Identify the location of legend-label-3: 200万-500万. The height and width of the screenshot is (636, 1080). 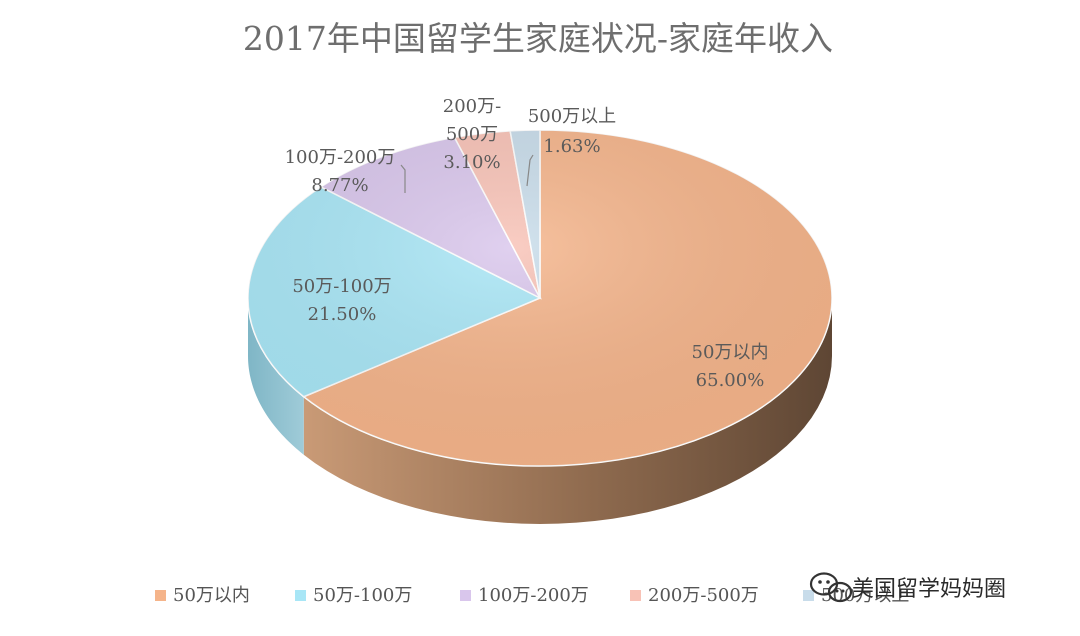
(703, 595).